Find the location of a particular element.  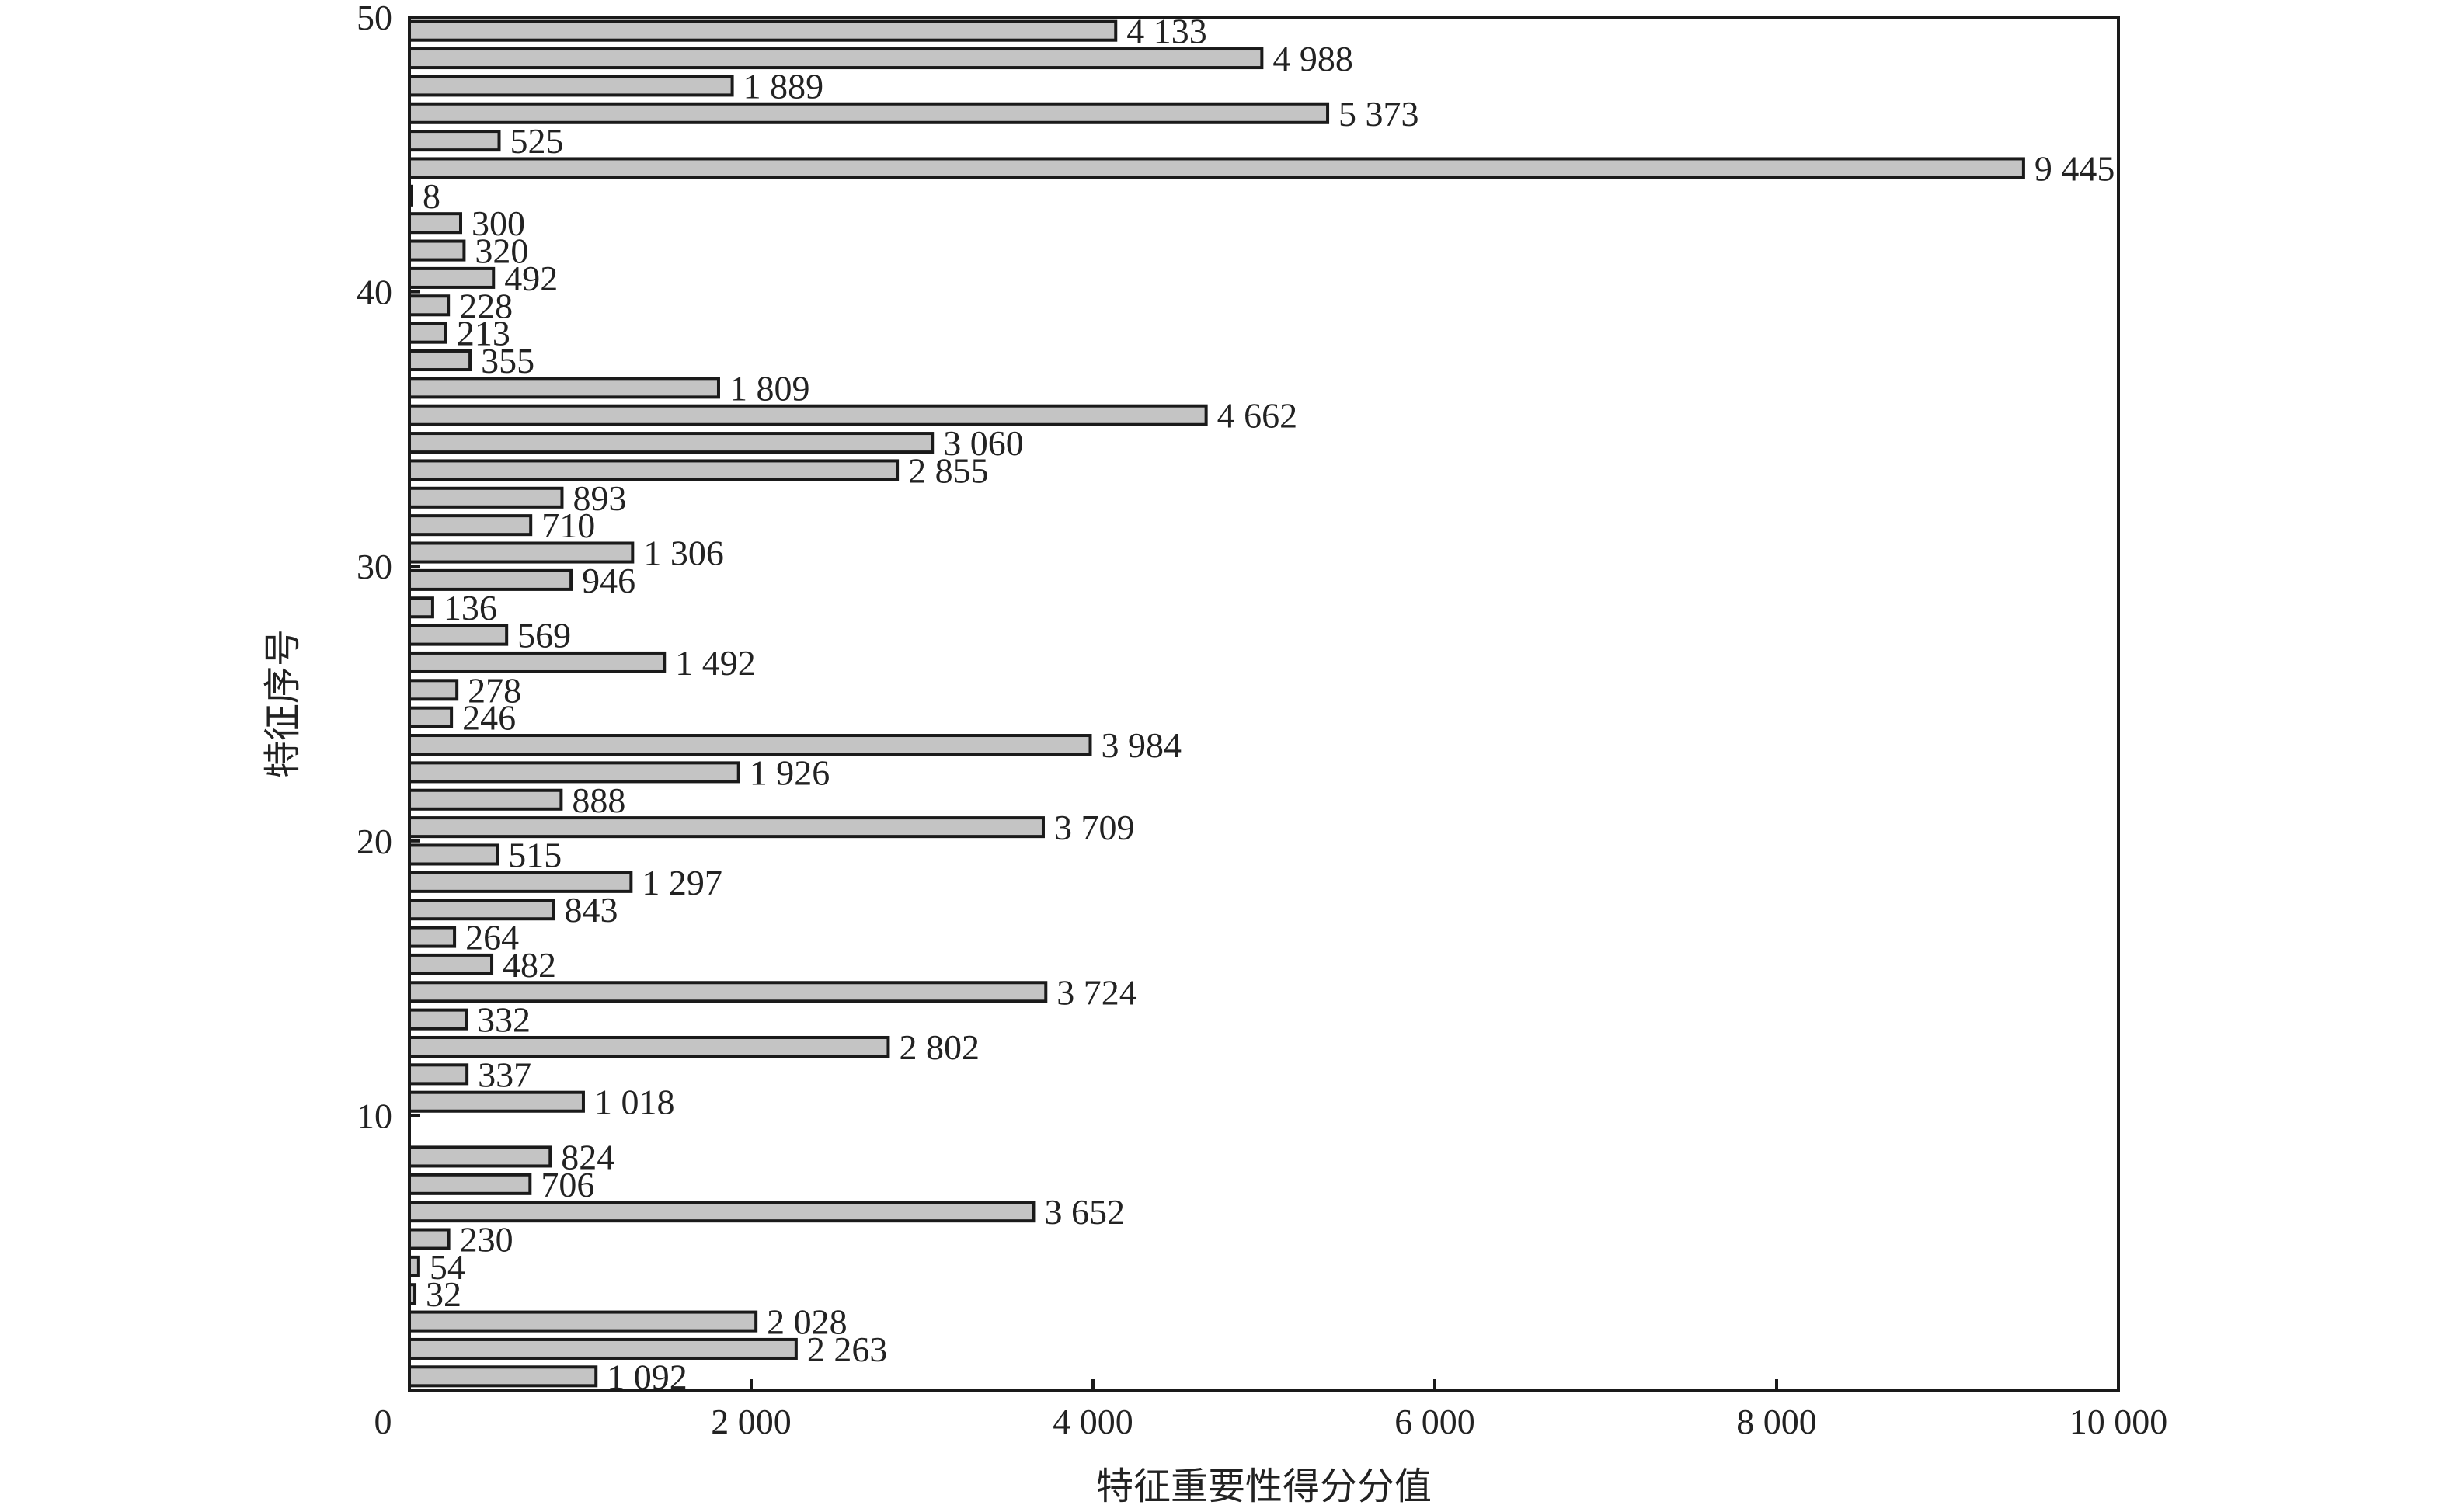

bar-value-label: 332 is located at coordinates (504, 1020).